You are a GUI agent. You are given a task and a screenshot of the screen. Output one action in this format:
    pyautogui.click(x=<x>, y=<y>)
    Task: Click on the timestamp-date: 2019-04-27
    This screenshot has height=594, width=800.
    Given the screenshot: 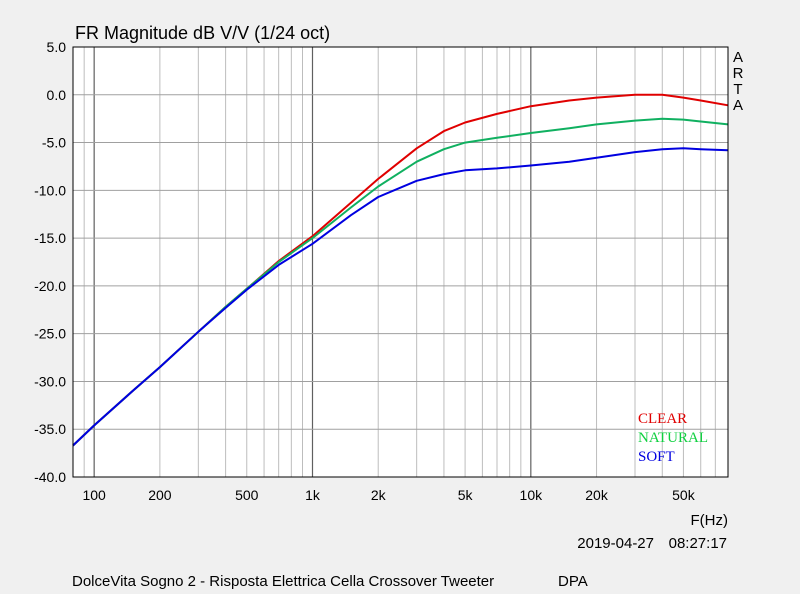 What is the action you would take?
    pyautogui.click(x=615, y=543)
    